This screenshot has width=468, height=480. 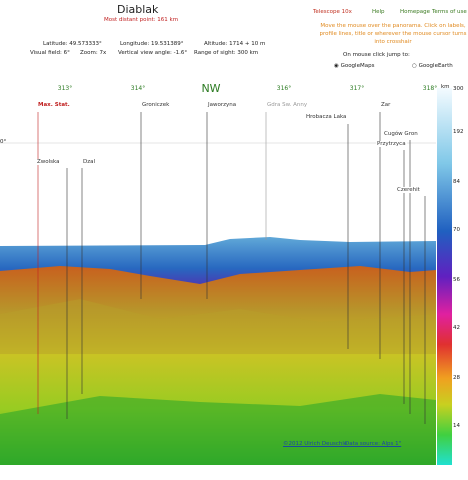 I want to click on info: Zoom: 7x, so click(x=93, y=53).